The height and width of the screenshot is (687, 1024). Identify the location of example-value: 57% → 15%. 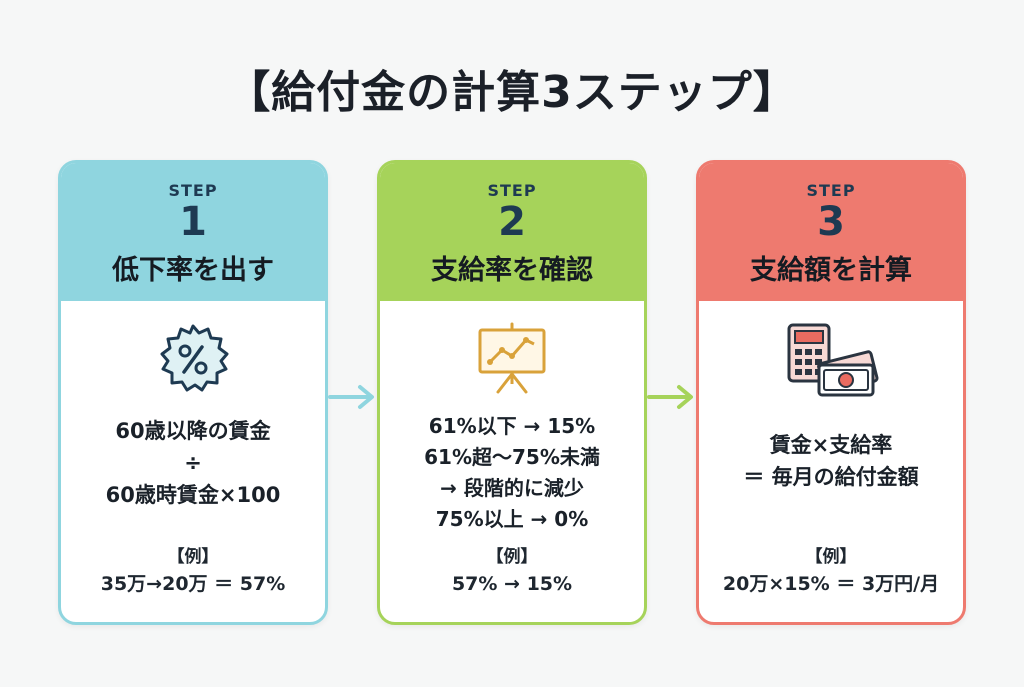
(512, 584).